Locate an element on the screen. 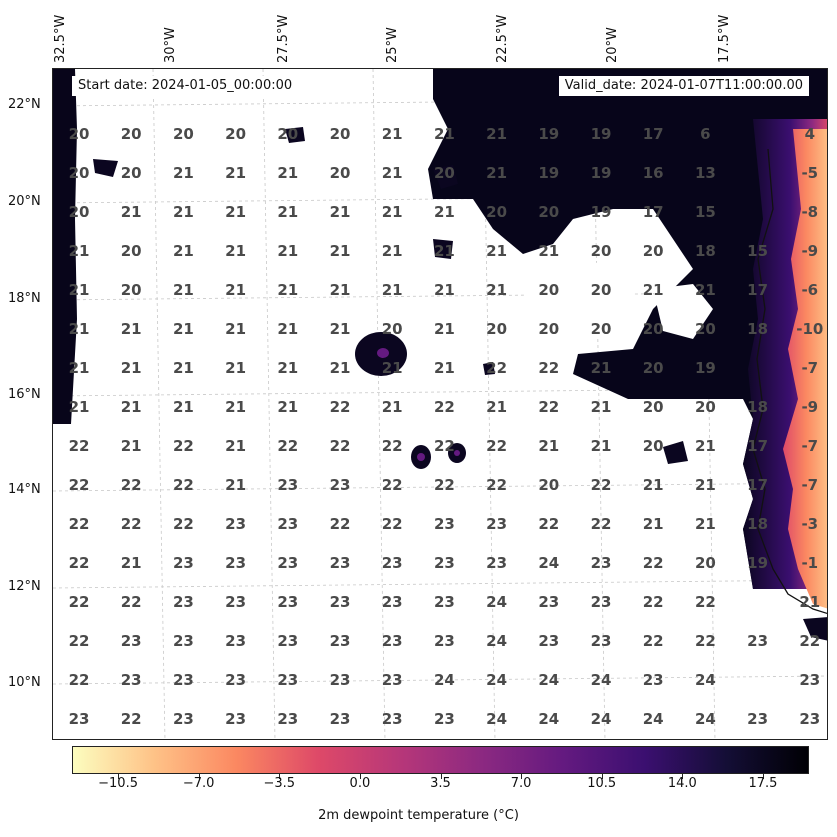 The width and height of the screenshot is (837, 837). grid-value: -10 is located at coordinates (809, 329).